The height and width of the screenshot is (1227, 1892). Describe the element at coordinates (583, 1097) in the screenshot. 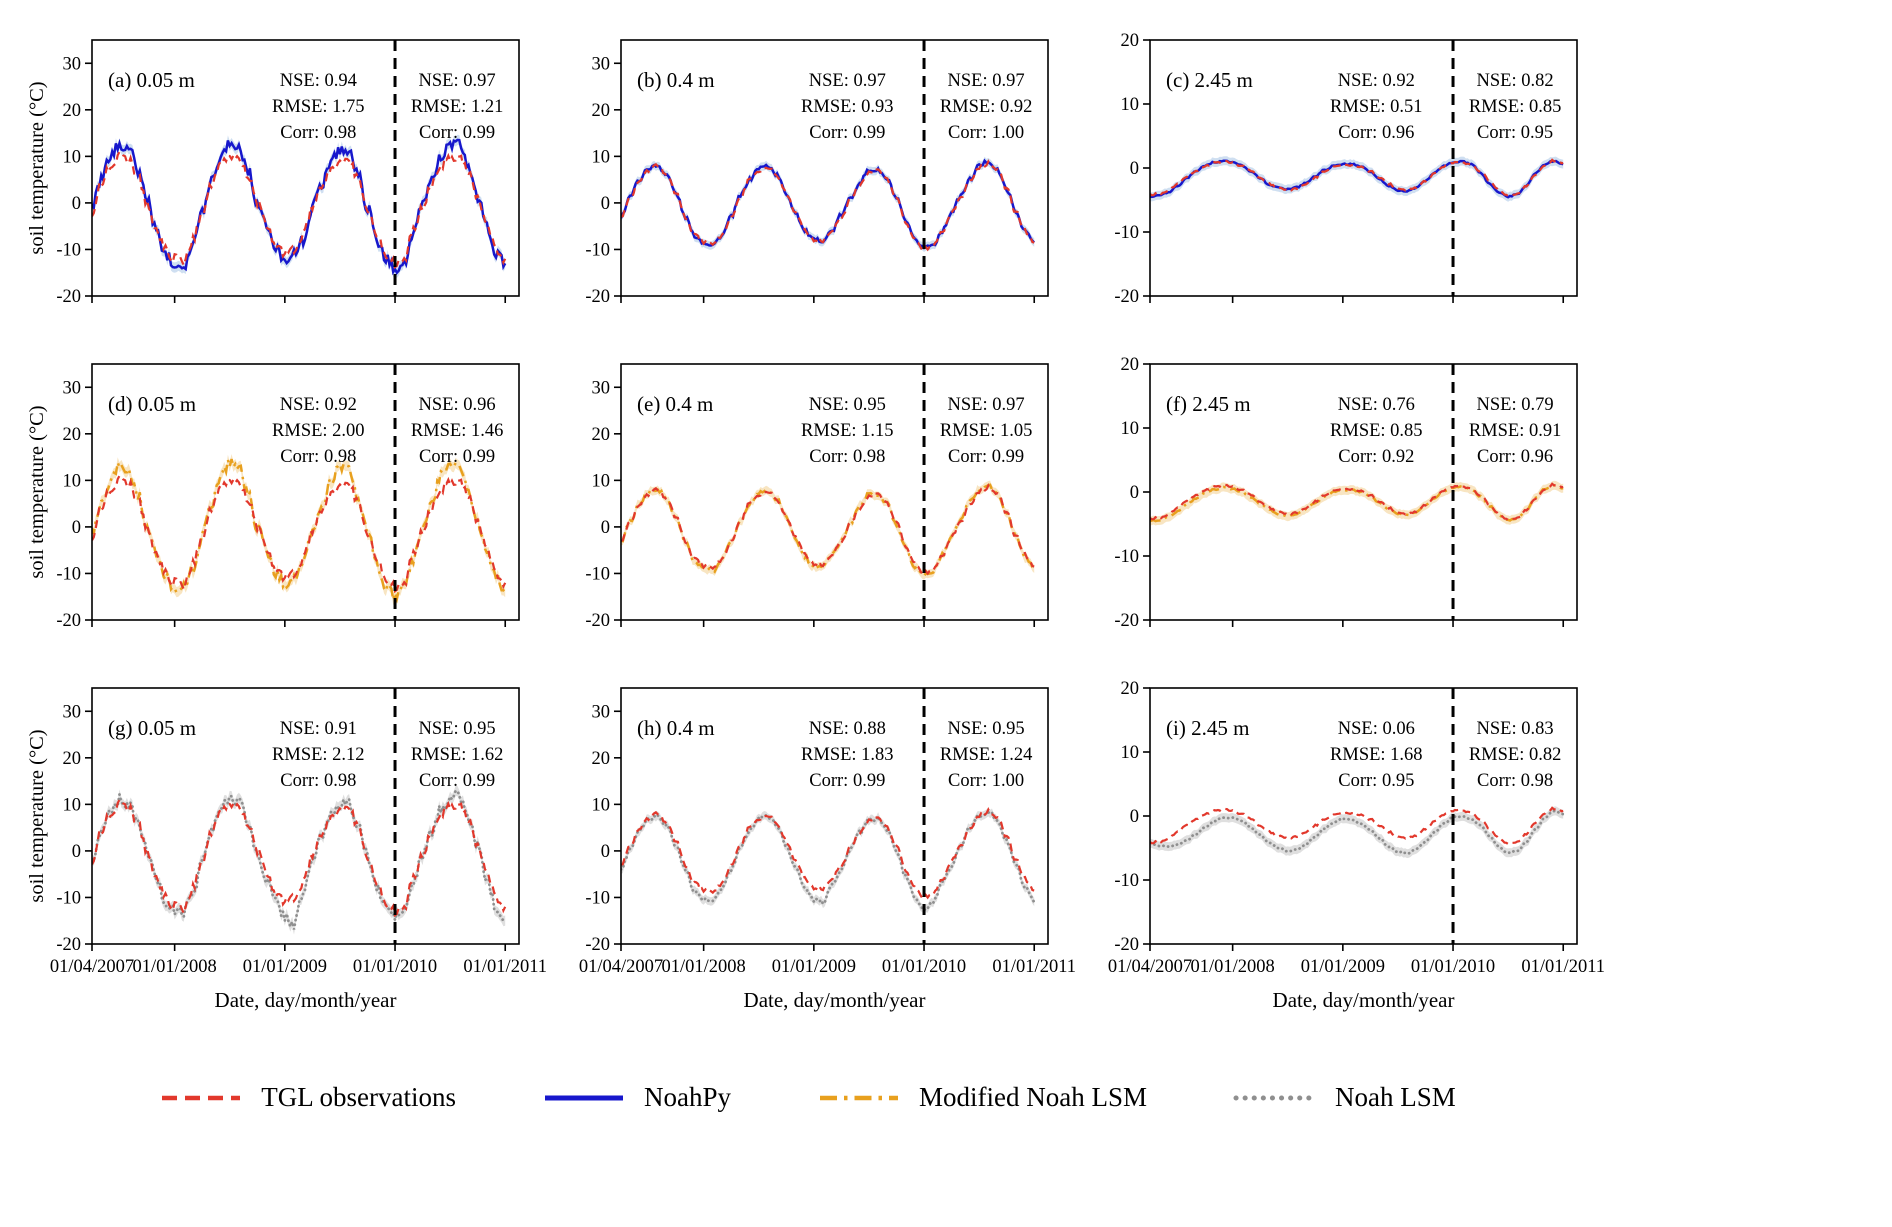

I see `solid-line-icon` at that location.